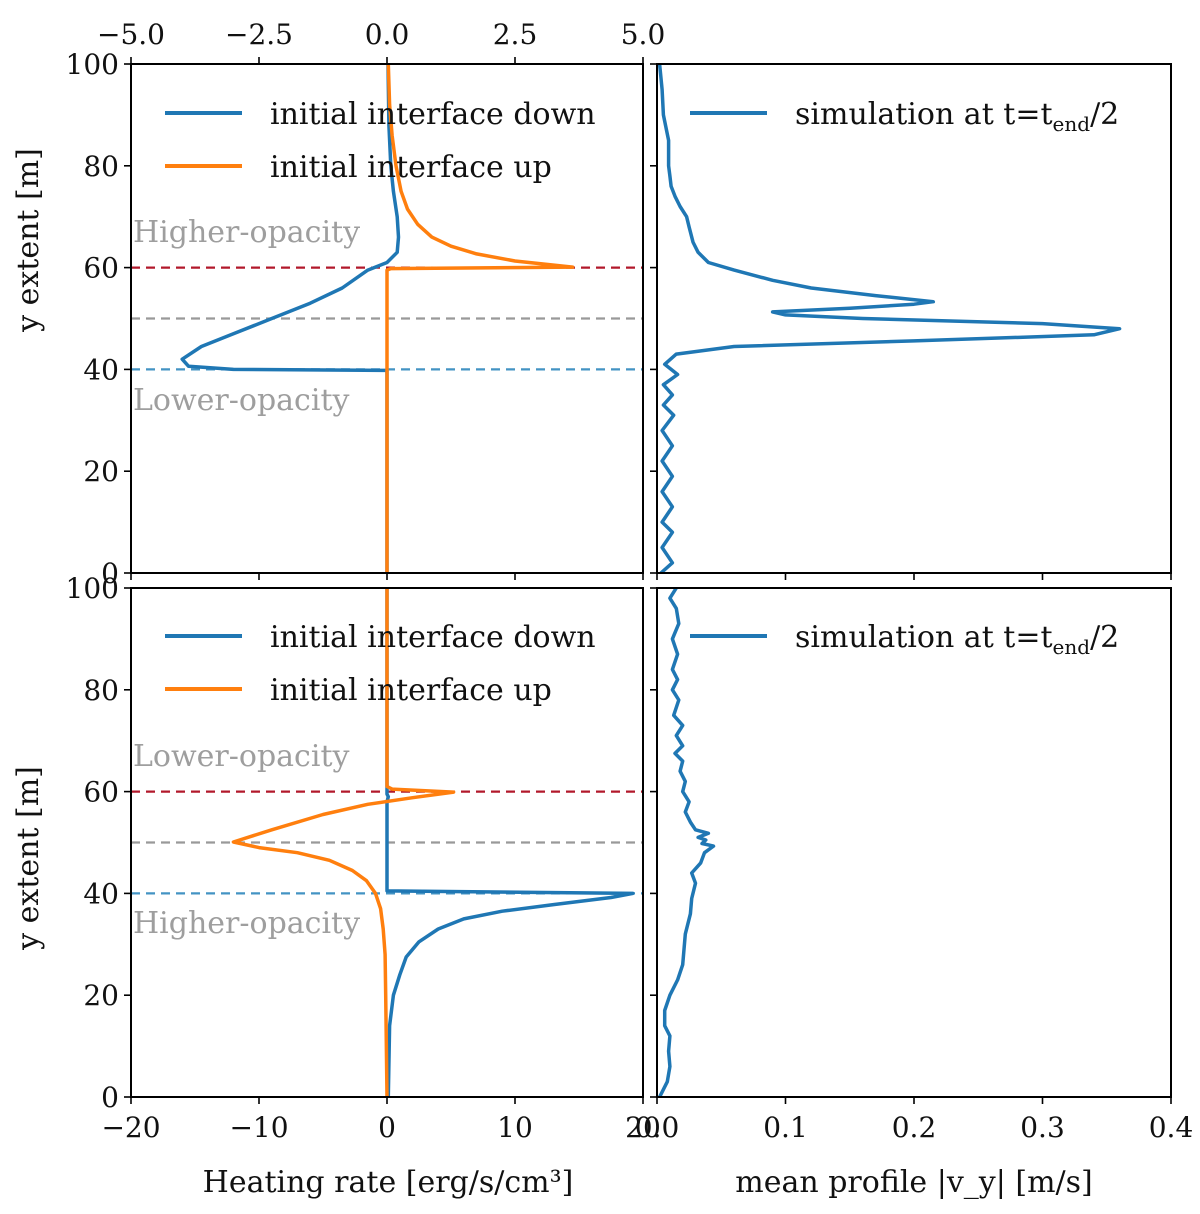 The height and width of the screenshot is (1214, 1200). I want to click on top-x-tick-label: −2.5, so click(259, 34).